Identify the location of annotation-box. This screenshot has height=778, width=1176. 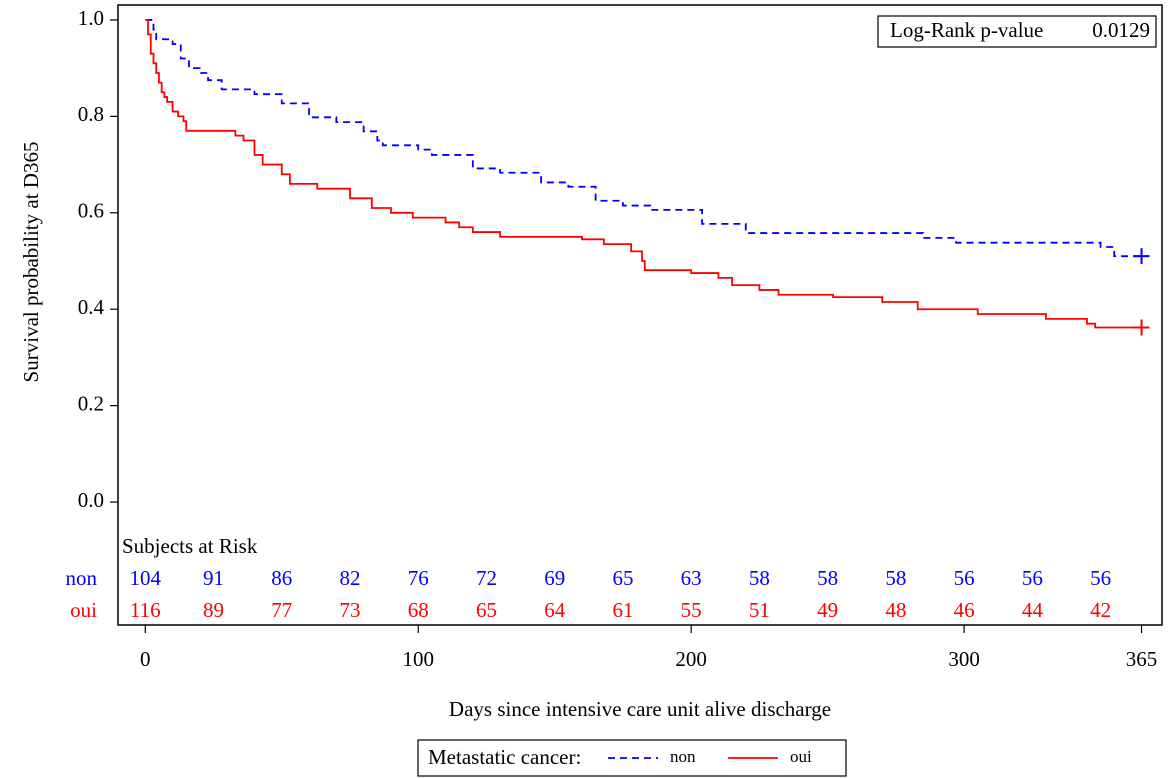
(1017, 31).